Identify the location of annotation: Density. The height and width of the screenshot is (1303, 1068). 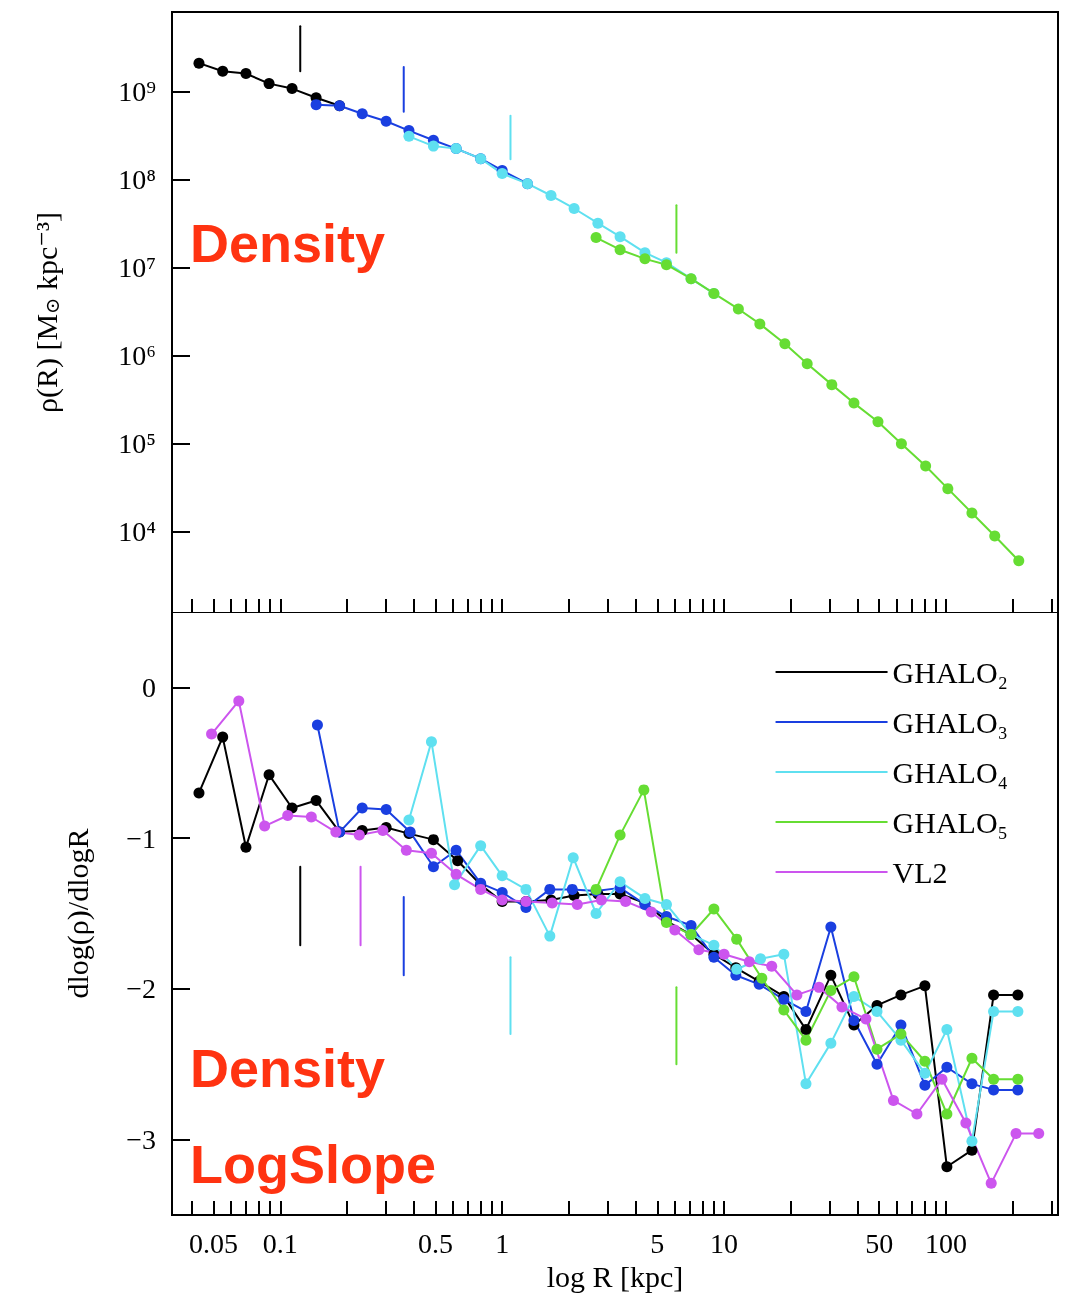
(288, 243).